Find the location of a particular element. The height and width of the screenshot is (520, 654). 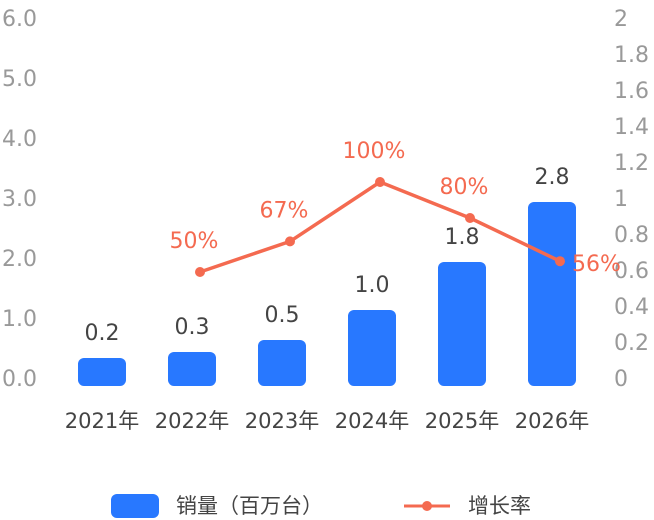

y-left-tick-label: 2.0 is located at coordinates (19, 259).